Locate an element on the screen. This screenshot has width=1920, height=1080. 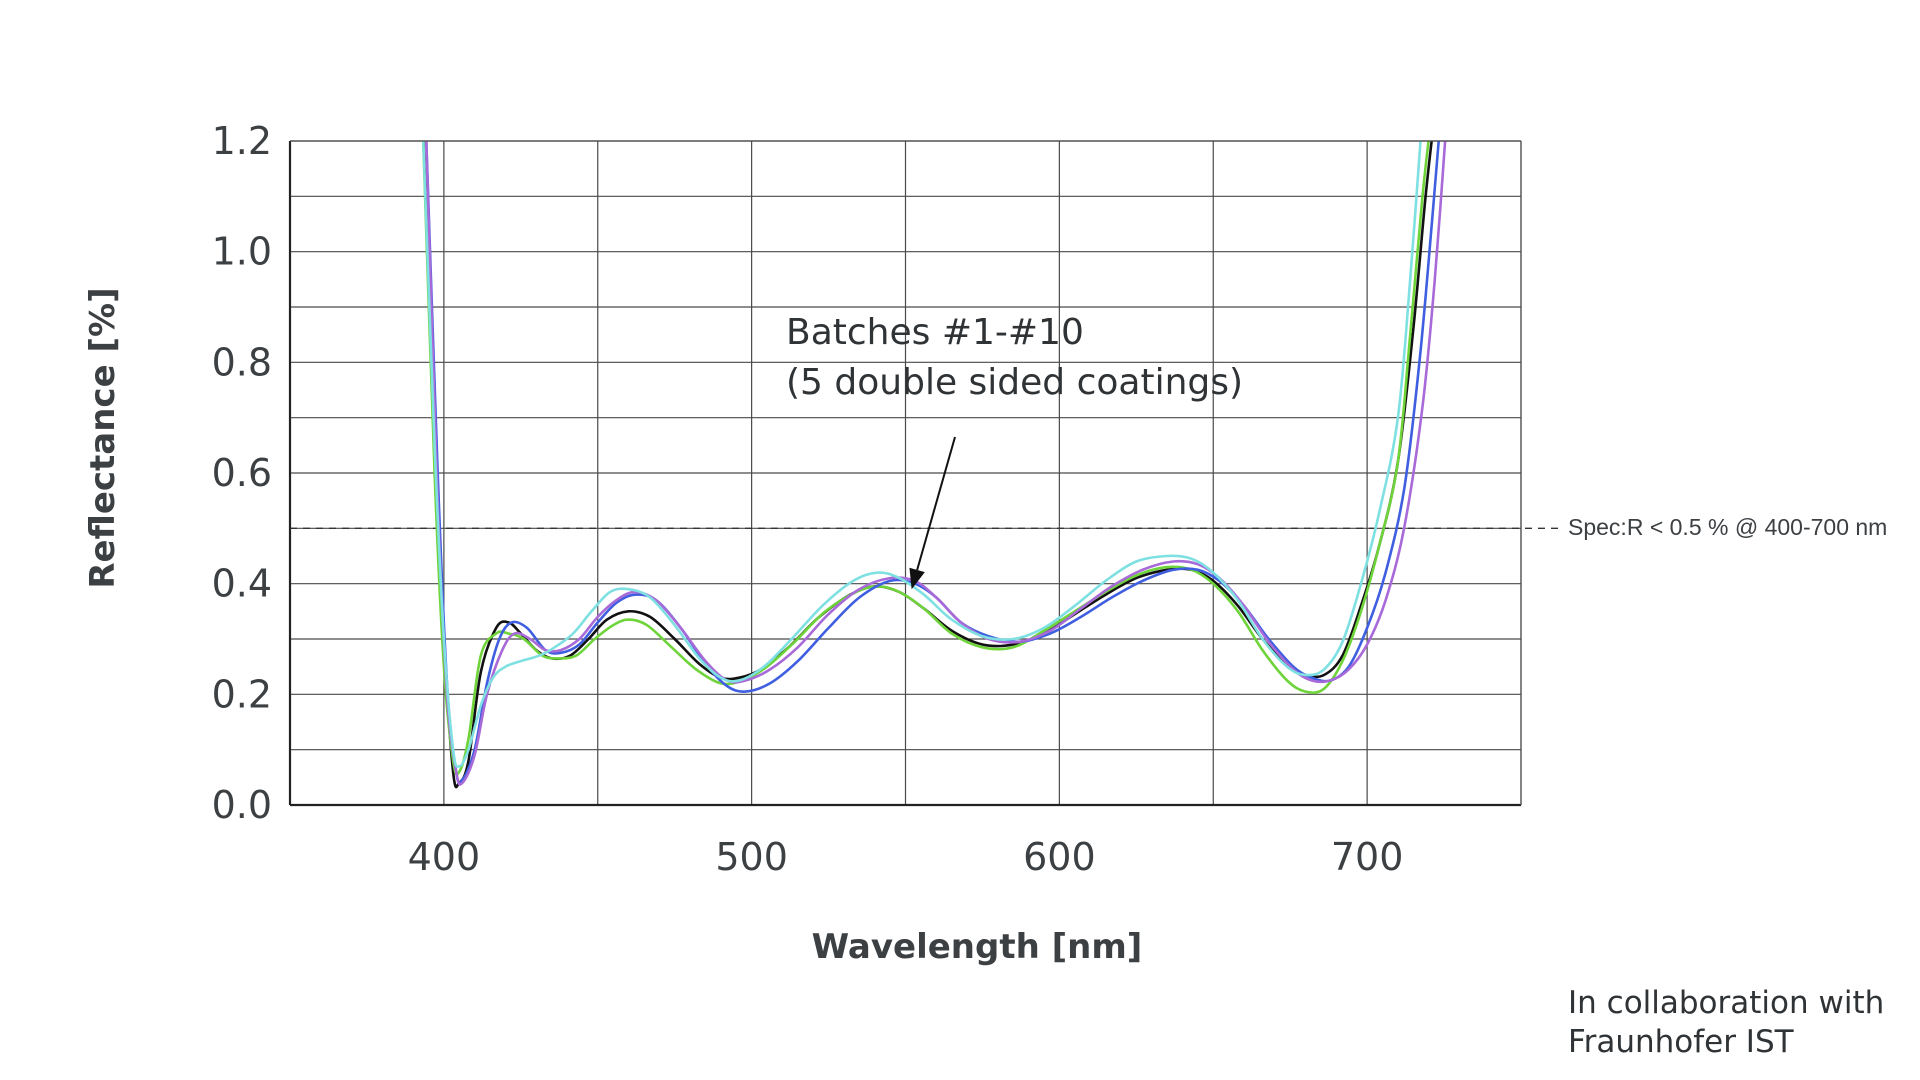
x-tick-label: 500 is located at coordinates (751, 857).